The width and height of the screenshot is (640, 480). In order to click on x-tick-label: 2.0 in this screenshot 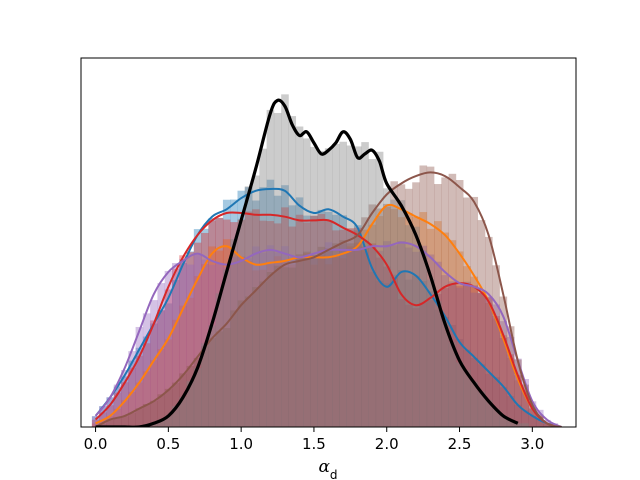, I will do `click(387, 444)`.